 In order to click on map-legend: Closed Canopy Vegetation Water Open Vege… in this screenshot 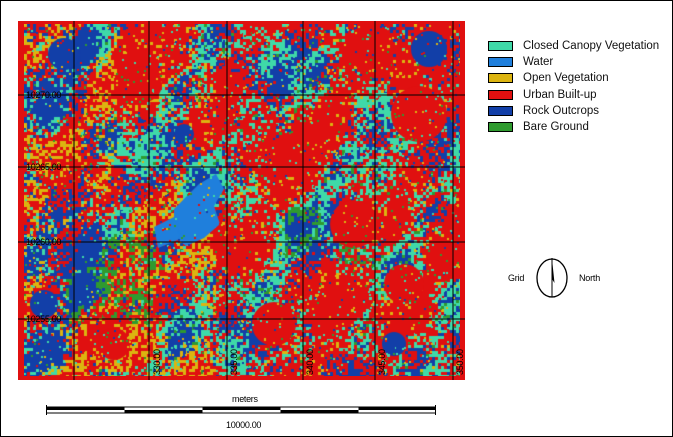, I will do `click(580, 86)`.